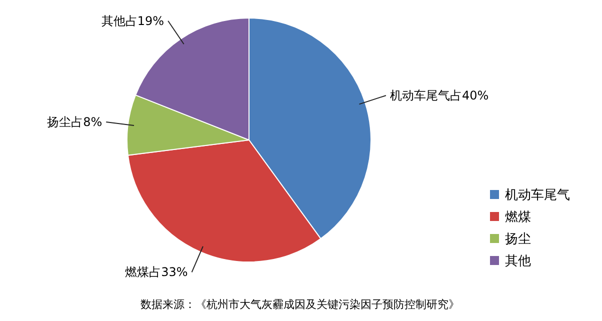 This screenshot has height=321, width=602. What do you see at coordinates (518, 239) in the screenshot?
I see `legend-label: 扬尘` at bounding box center [518, 239].